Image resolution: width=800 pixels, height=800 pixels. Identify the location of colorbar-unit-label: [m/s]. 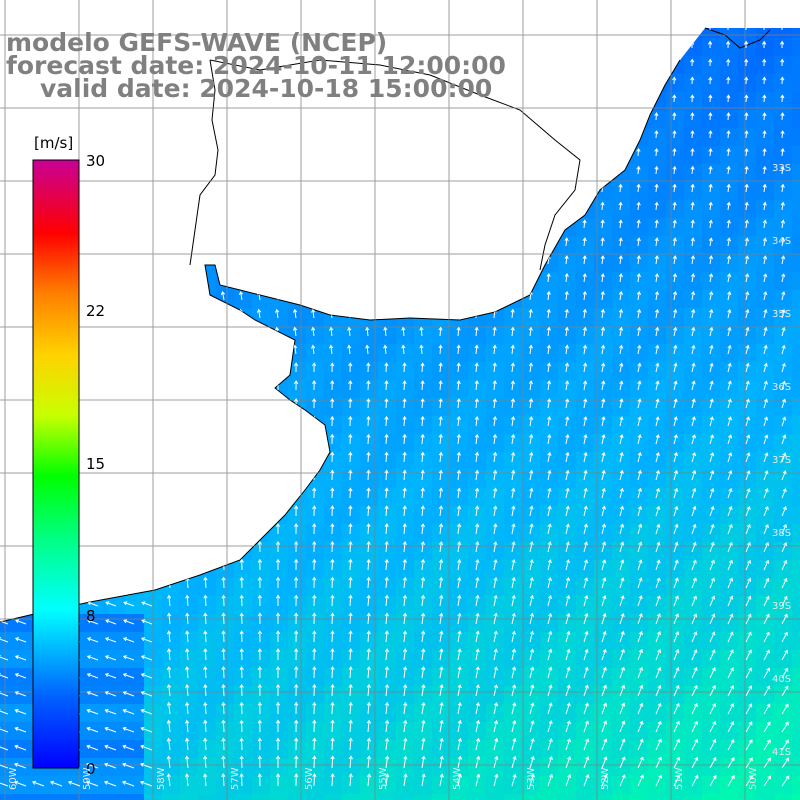
(54, 143).